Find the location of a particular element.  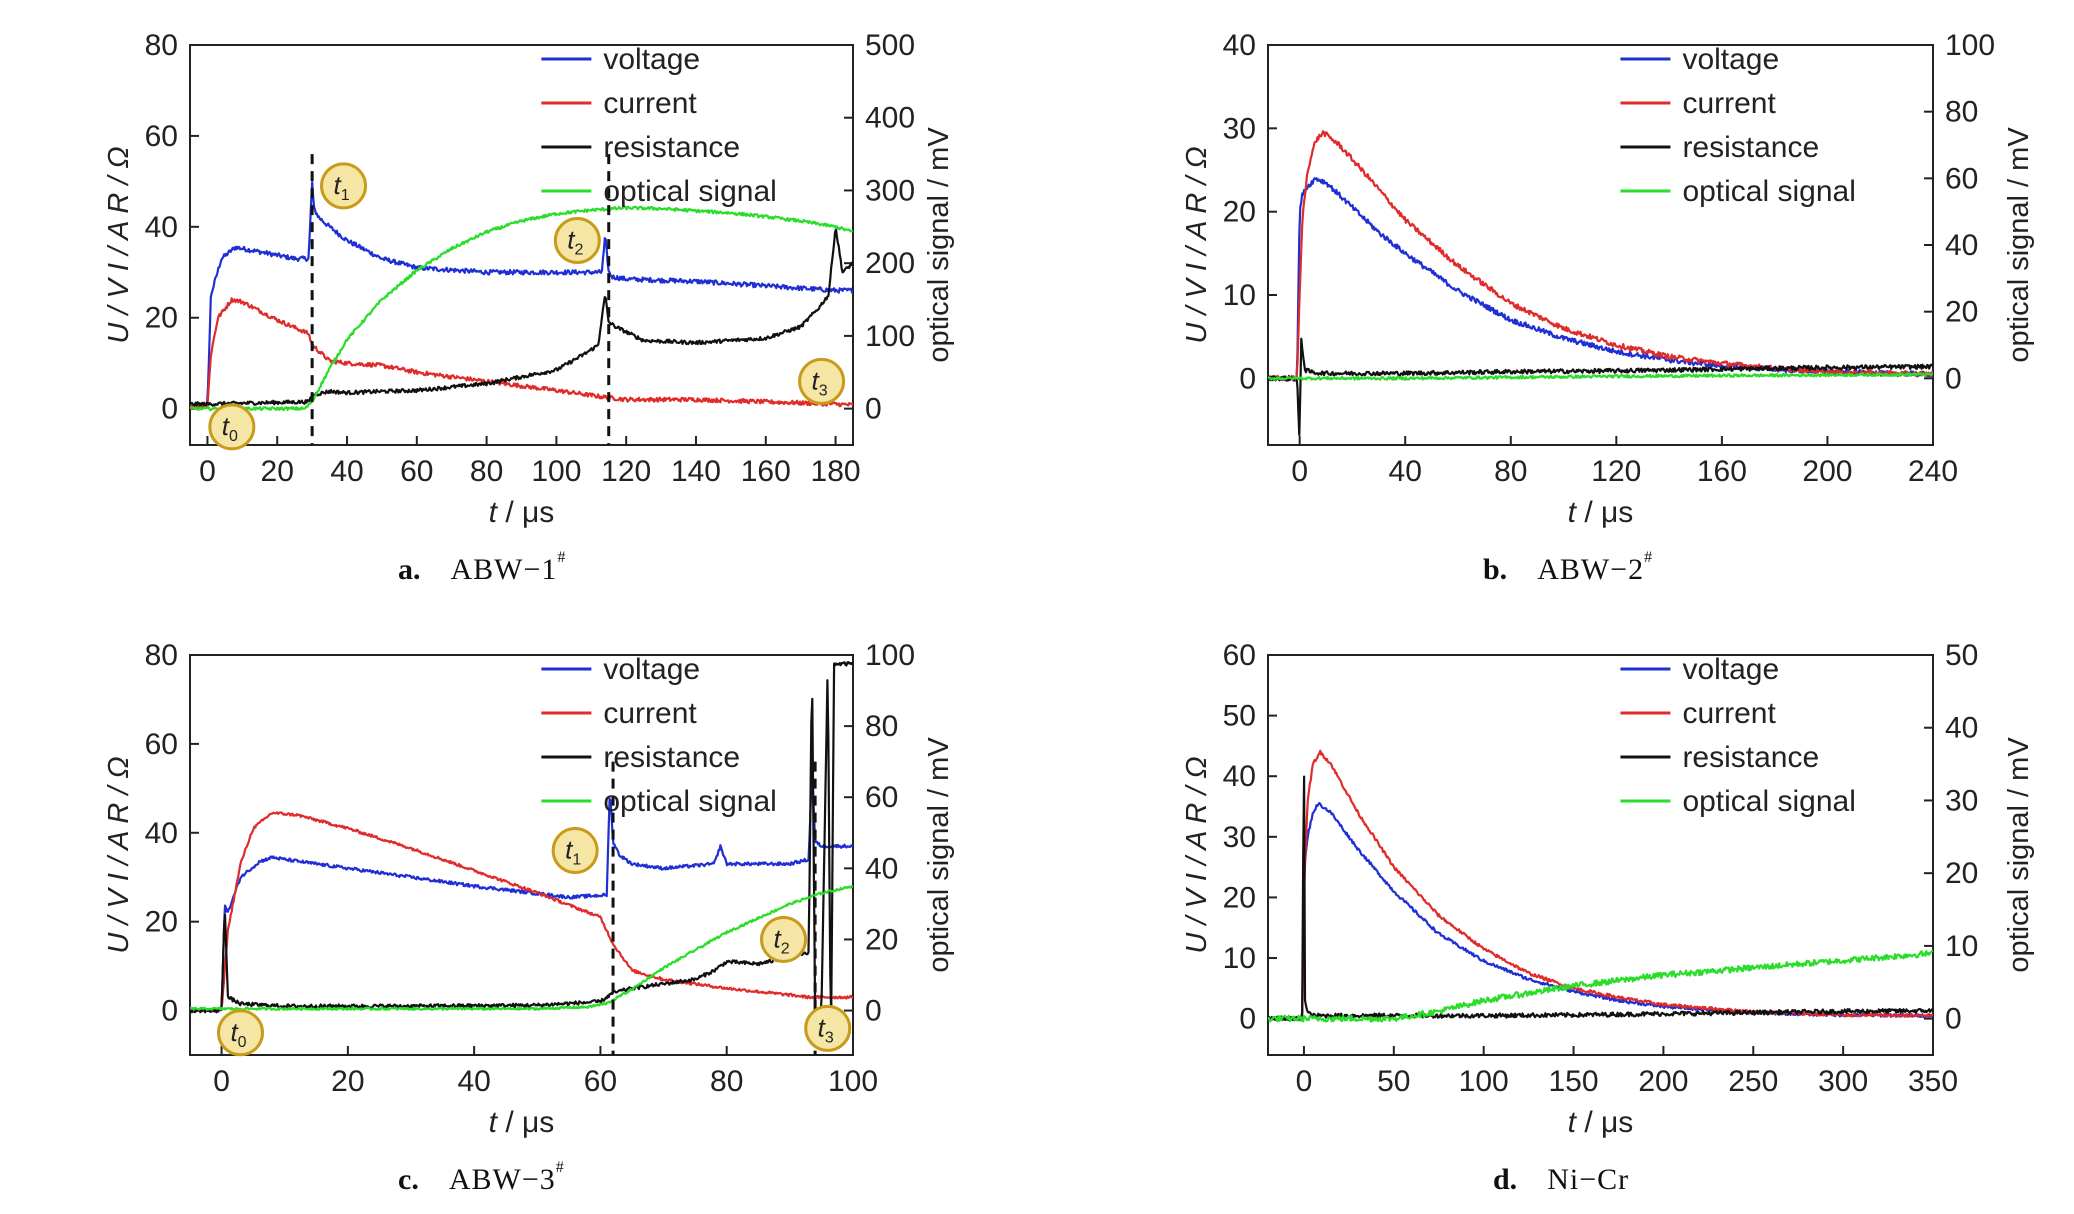

y-right-tick-label: 100 is located at coordinates (890, 655).